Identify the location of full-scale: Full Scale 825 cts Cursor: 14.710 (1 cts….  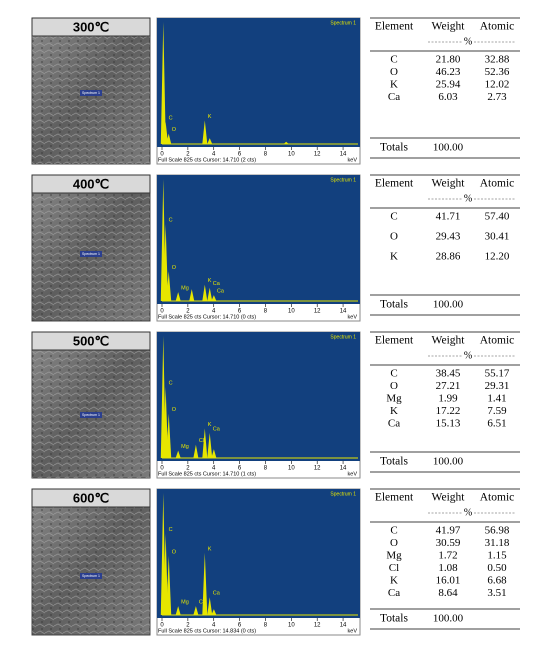
(207, 474).